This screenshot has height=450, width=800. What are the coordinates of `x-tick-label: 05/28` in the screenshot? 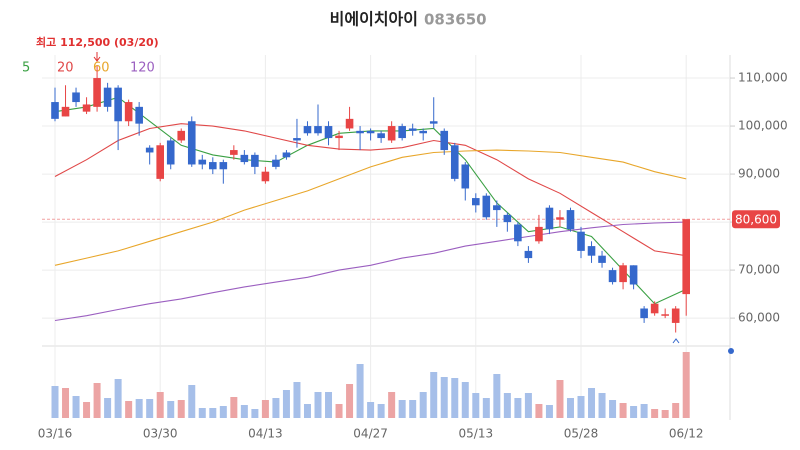 It's located at (581, 434).